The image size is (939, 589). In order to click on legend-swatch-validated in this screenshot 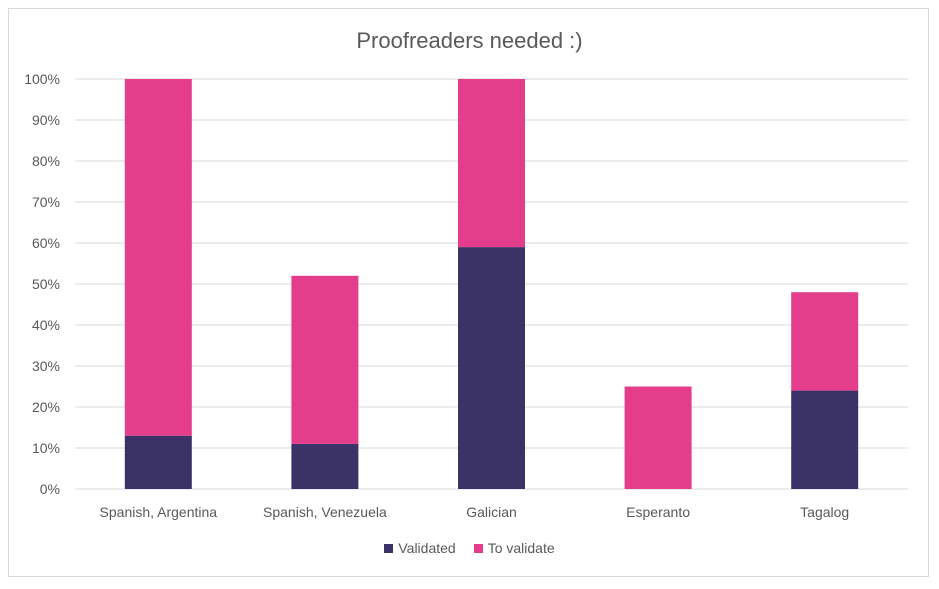, I will do `click(389, 548)`.